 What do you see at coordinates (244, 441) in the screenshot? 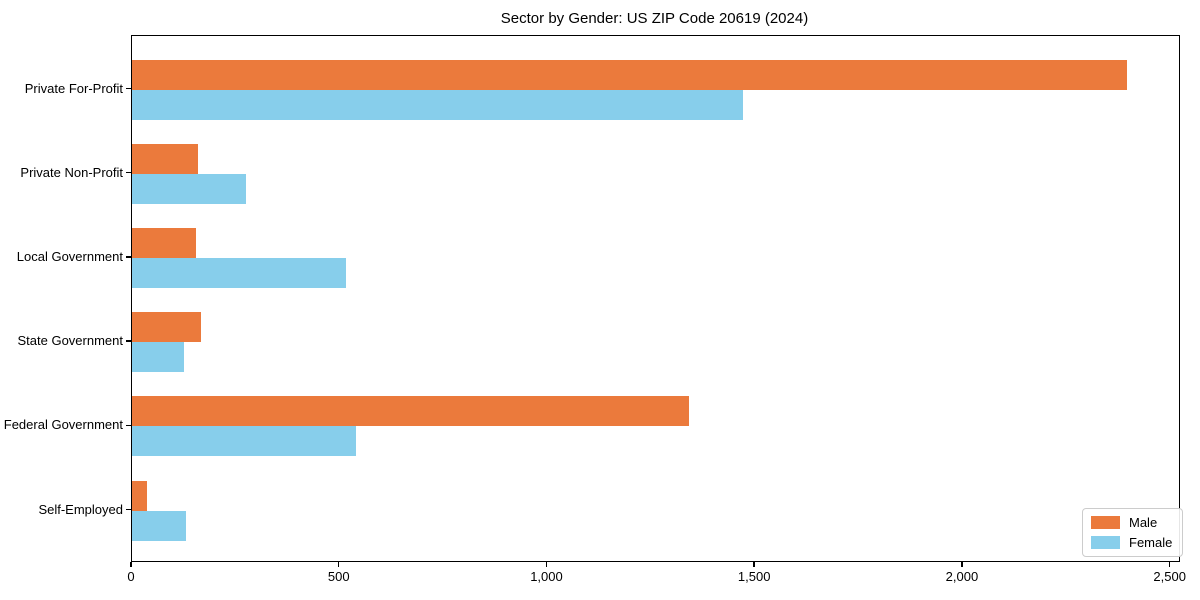
I see `bar-female-federal-government` at bounding box center [244, 441].